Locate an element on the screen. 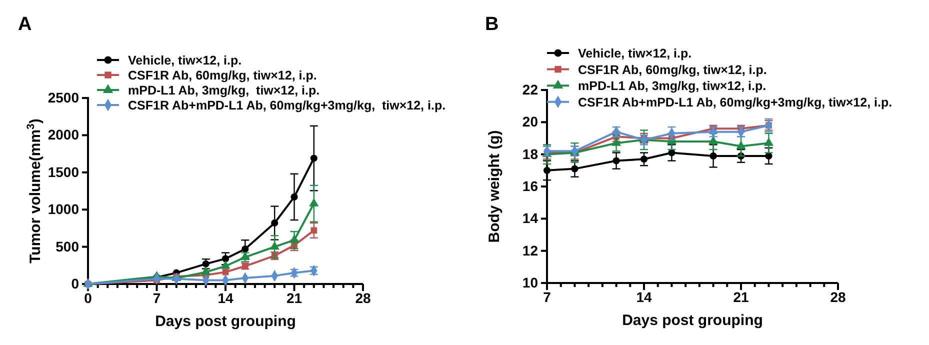  y-tick-label: 16 is located at coordinates (530, 186).